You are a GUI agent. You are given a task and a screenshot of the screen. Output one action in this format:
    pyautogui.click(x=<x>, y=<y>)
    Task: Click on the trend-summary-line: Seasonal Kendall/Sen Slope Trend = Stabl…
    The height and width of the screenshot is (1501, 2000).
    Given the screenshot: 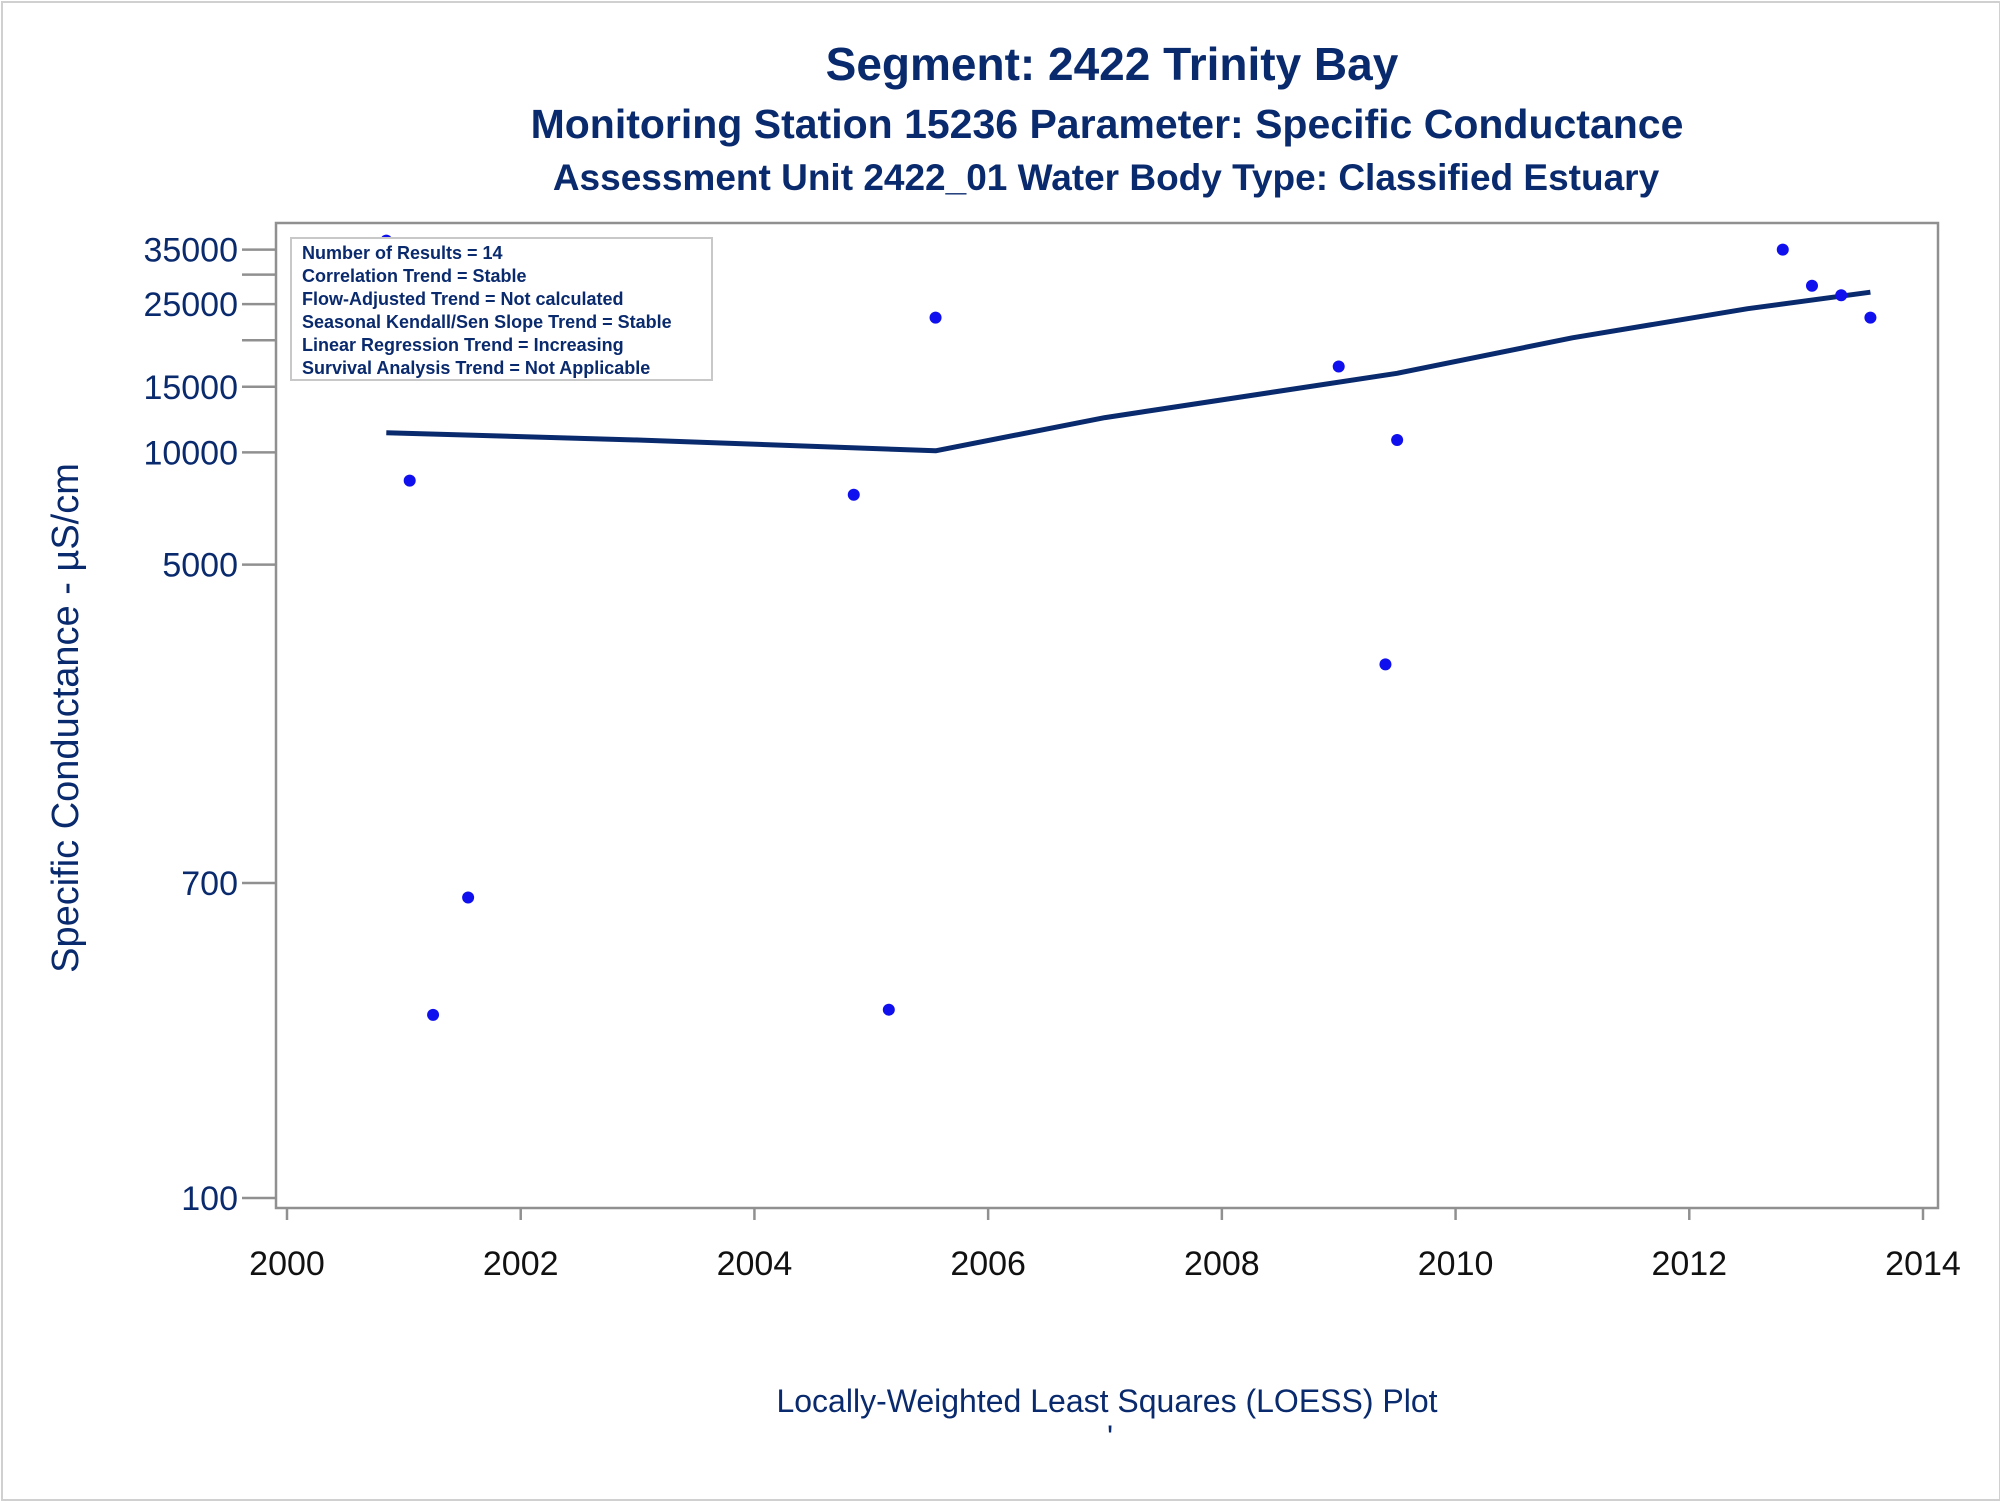 What is the action you would take?
    pyautogui.click(x=487, y=322)
    